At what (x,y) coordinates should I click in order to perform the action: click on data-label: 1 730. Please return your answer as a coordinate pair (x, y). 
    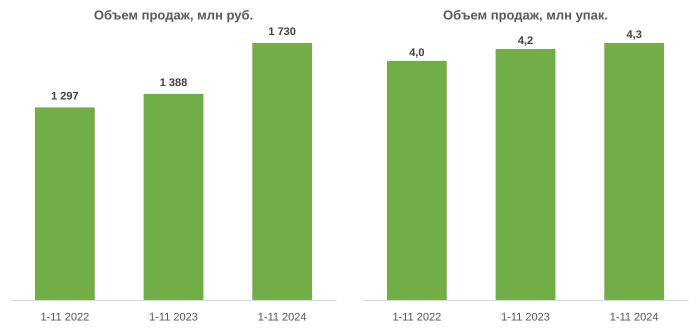
    Looking at the image, I should click on (282, 32).